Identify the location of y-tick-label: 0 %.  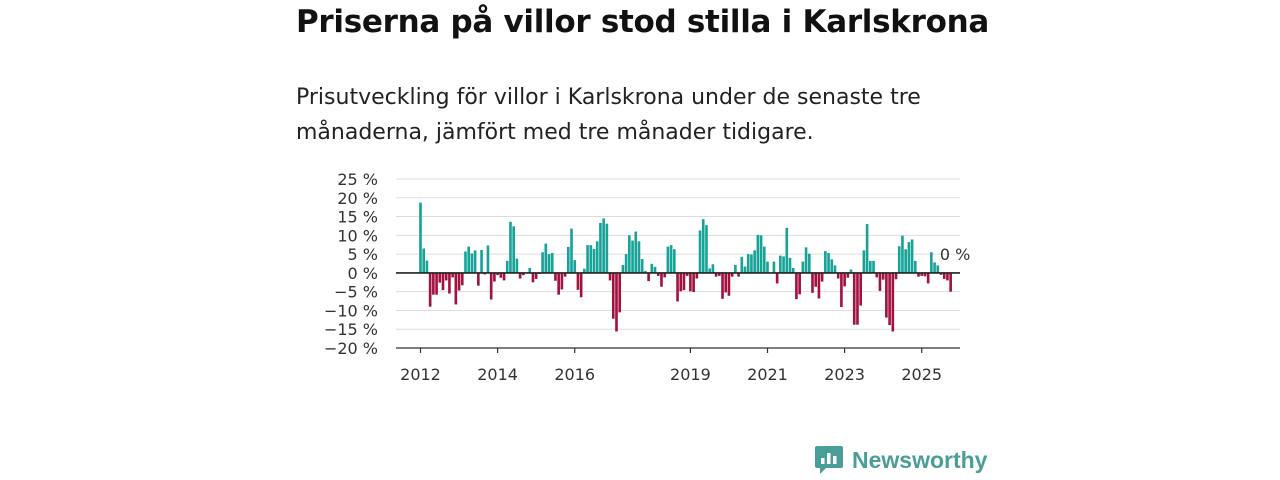
(363, 273).